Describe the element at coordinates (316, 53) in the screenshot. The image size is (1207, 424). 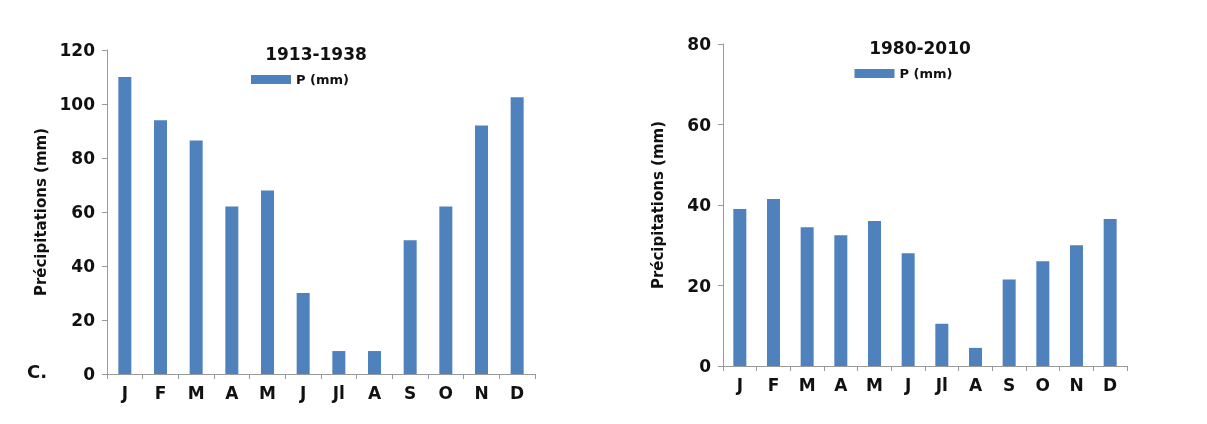
I see `chart-title: 1913-1938` at that location.